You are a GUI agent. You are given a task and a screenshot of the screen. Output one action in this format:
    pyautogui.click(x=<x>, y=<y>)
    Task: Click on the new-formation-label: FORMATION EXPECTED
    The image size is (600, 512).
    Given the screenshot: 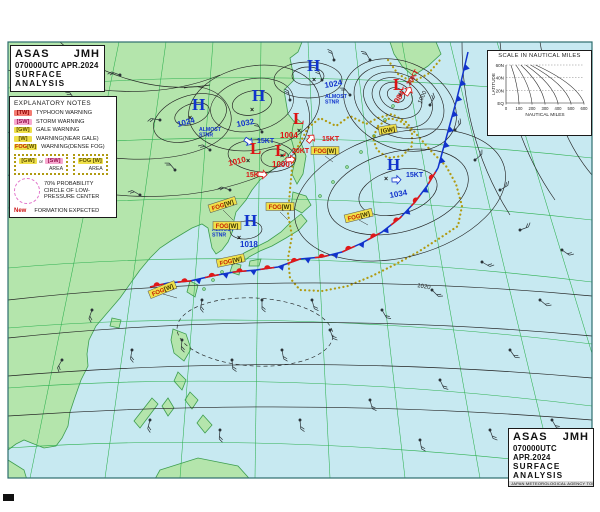 What is the action you would take?
    pyautogui.click(x=67, y=211)
    